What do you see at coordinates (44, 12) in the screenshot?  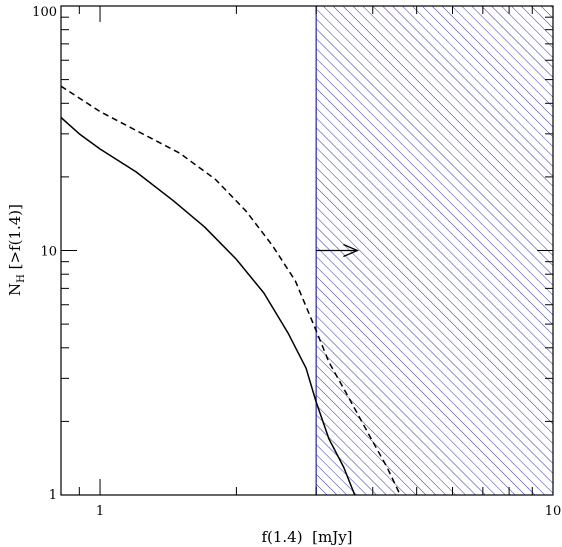 I see `y-tick-label: 100` at bounding box center [44, 12].